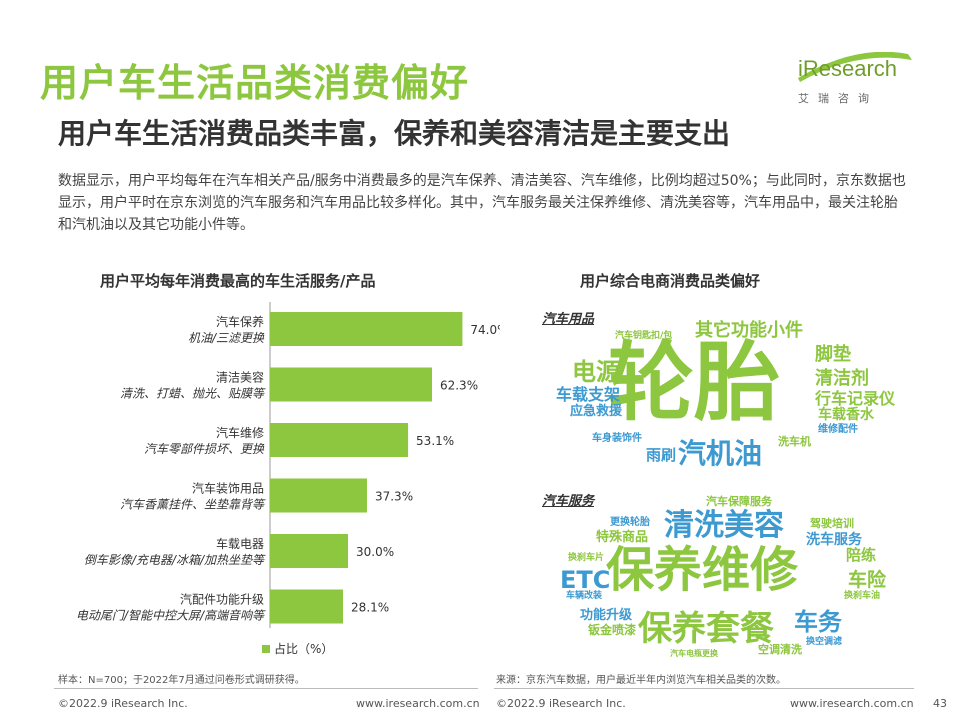 This screenshot has height=720, width=960. I want to click on cloud-word: 空调清洗, so click(780, 649).